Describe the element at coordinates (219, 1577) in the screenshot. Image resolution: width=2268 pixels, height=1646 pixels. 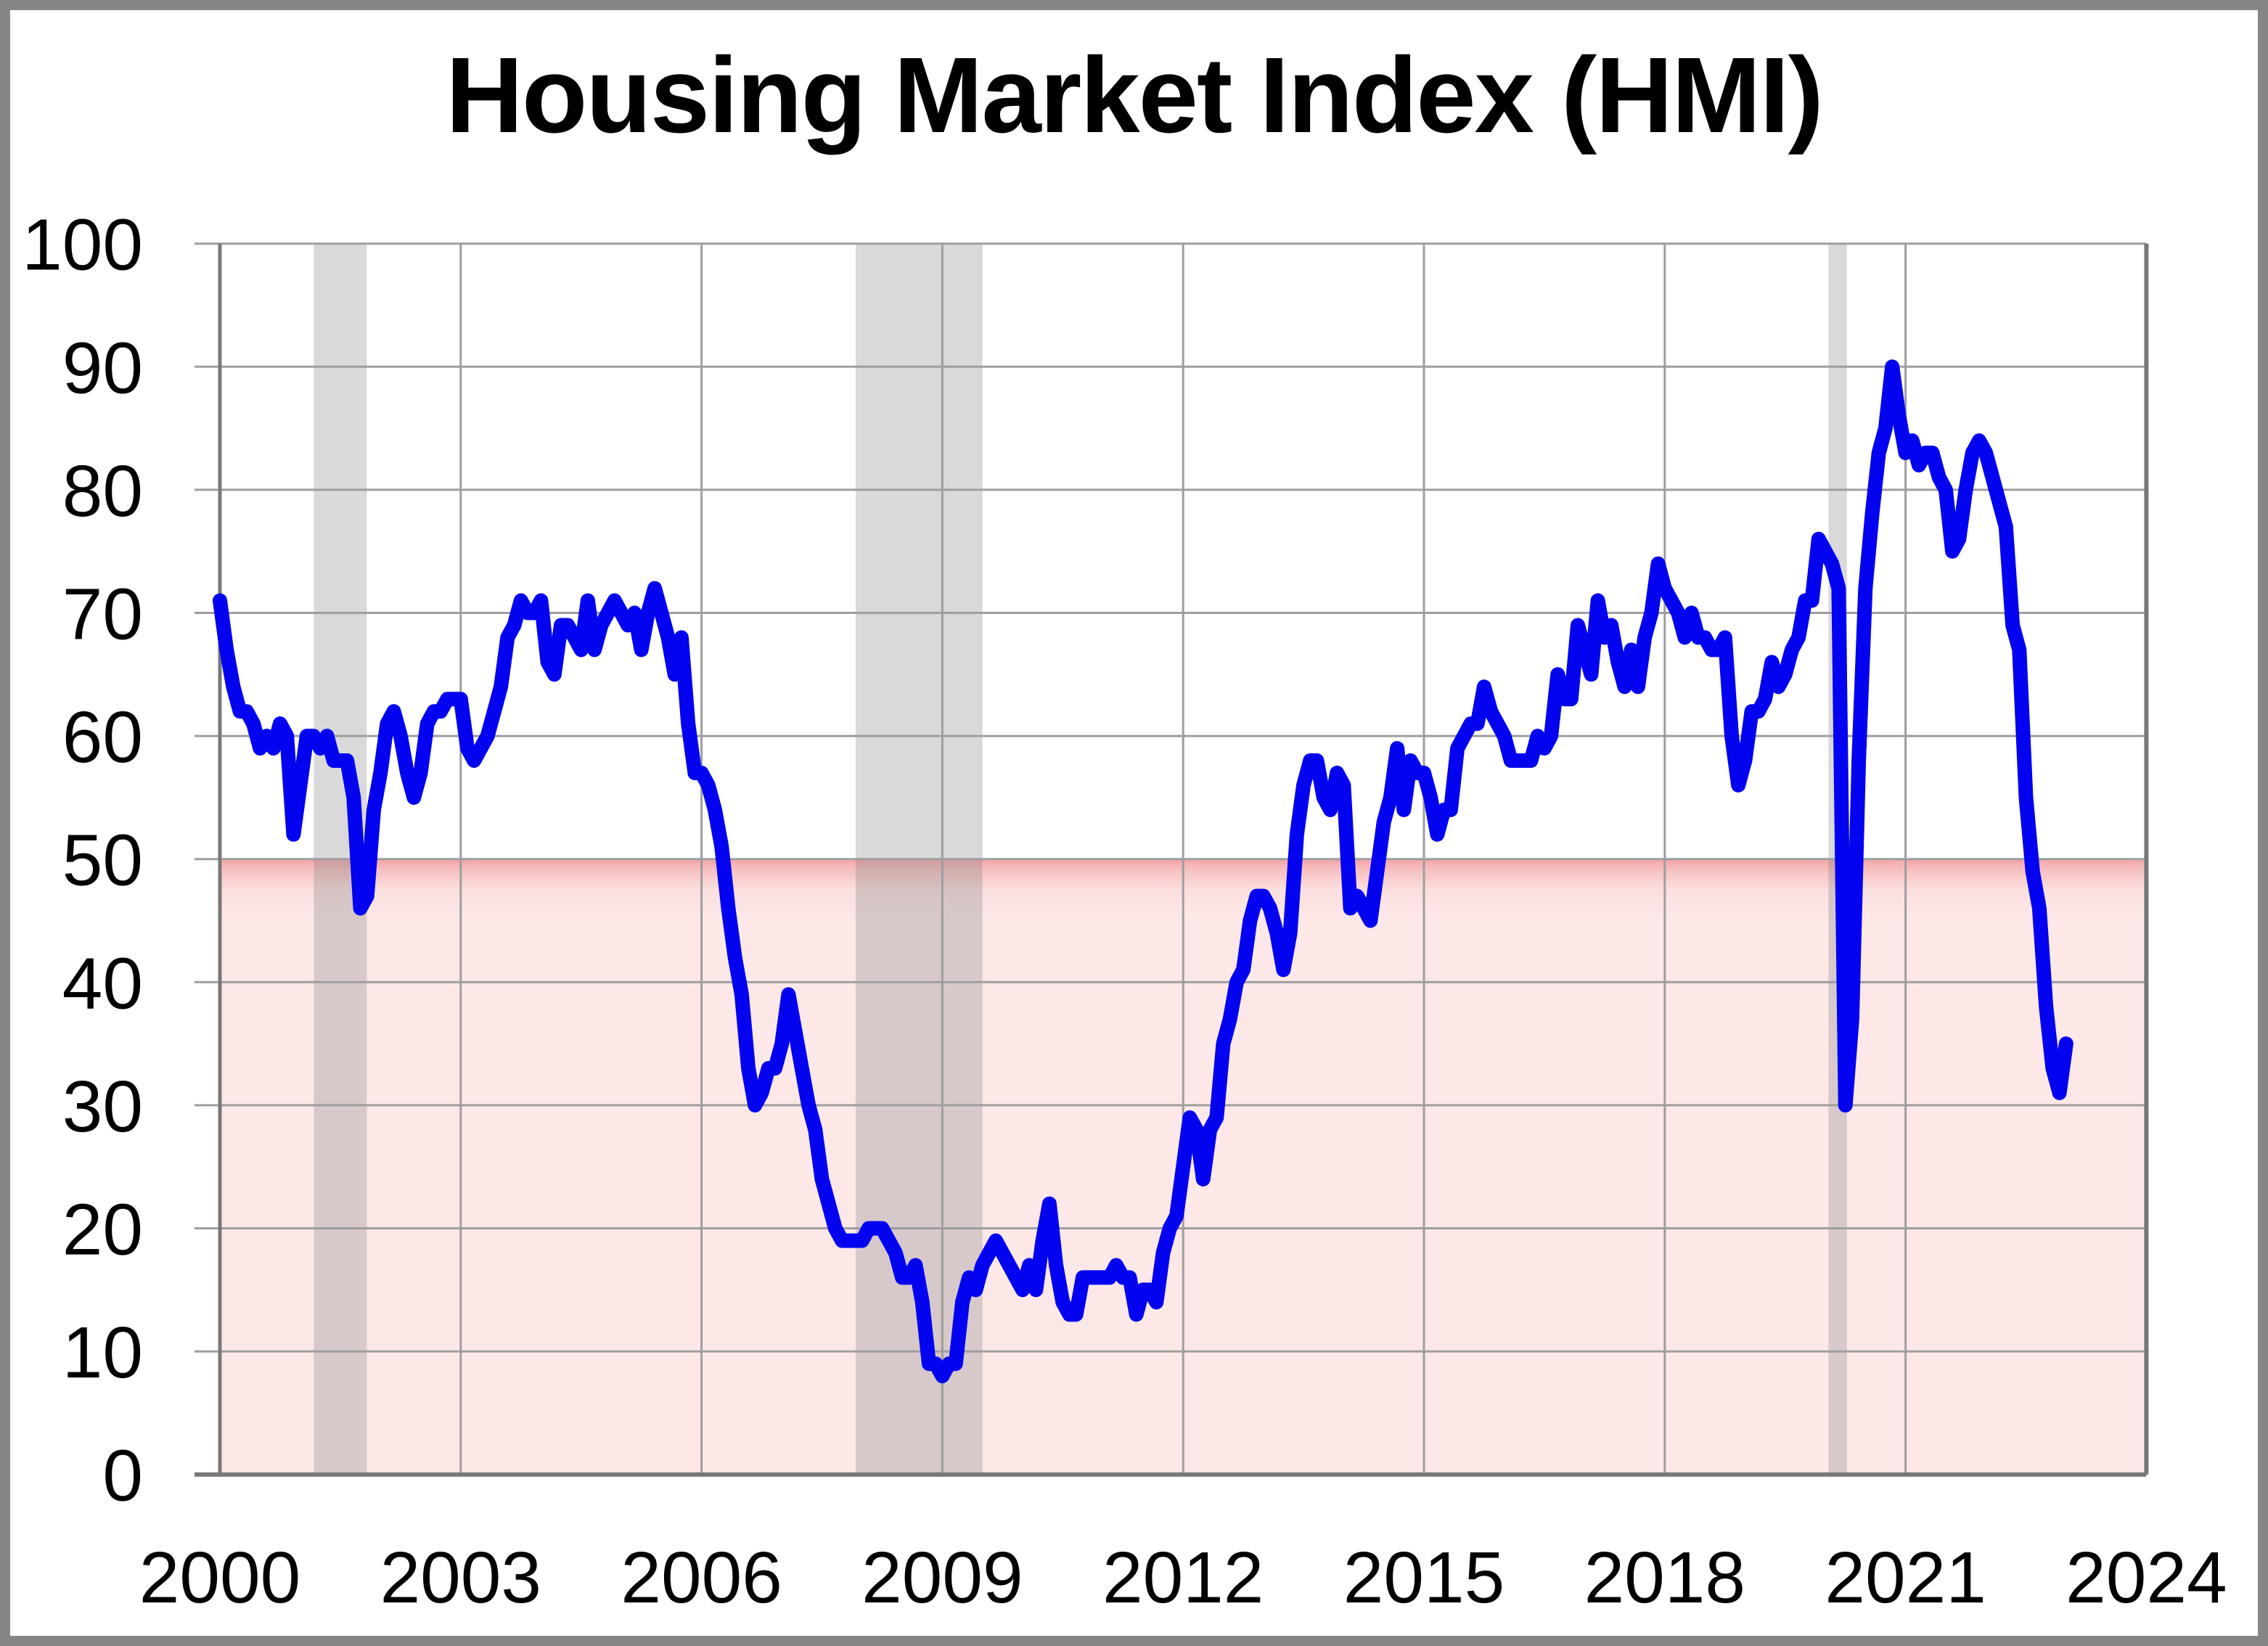
I see `x-axis-label-2000: 2000` at that location.